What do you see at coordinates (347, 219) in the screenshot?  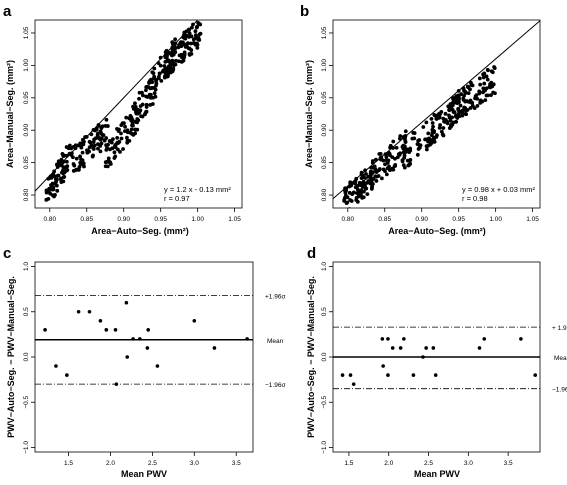 I see `x-tick-label: 0.80` at bounding box center [347, 219].